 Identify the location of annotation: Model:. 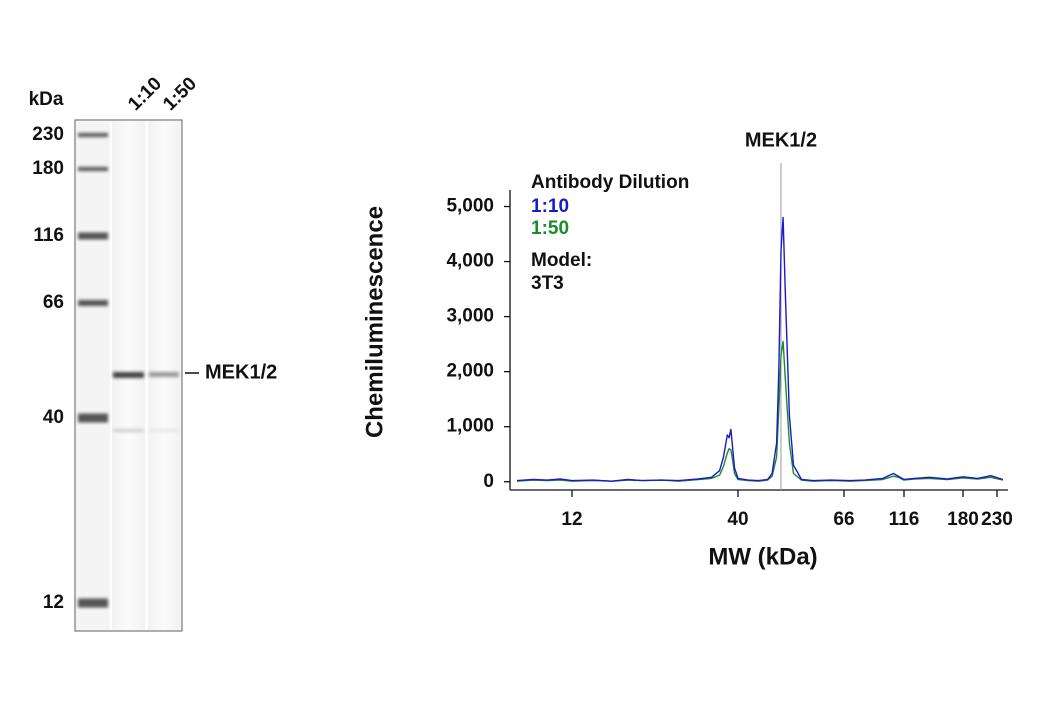
(561, 260).